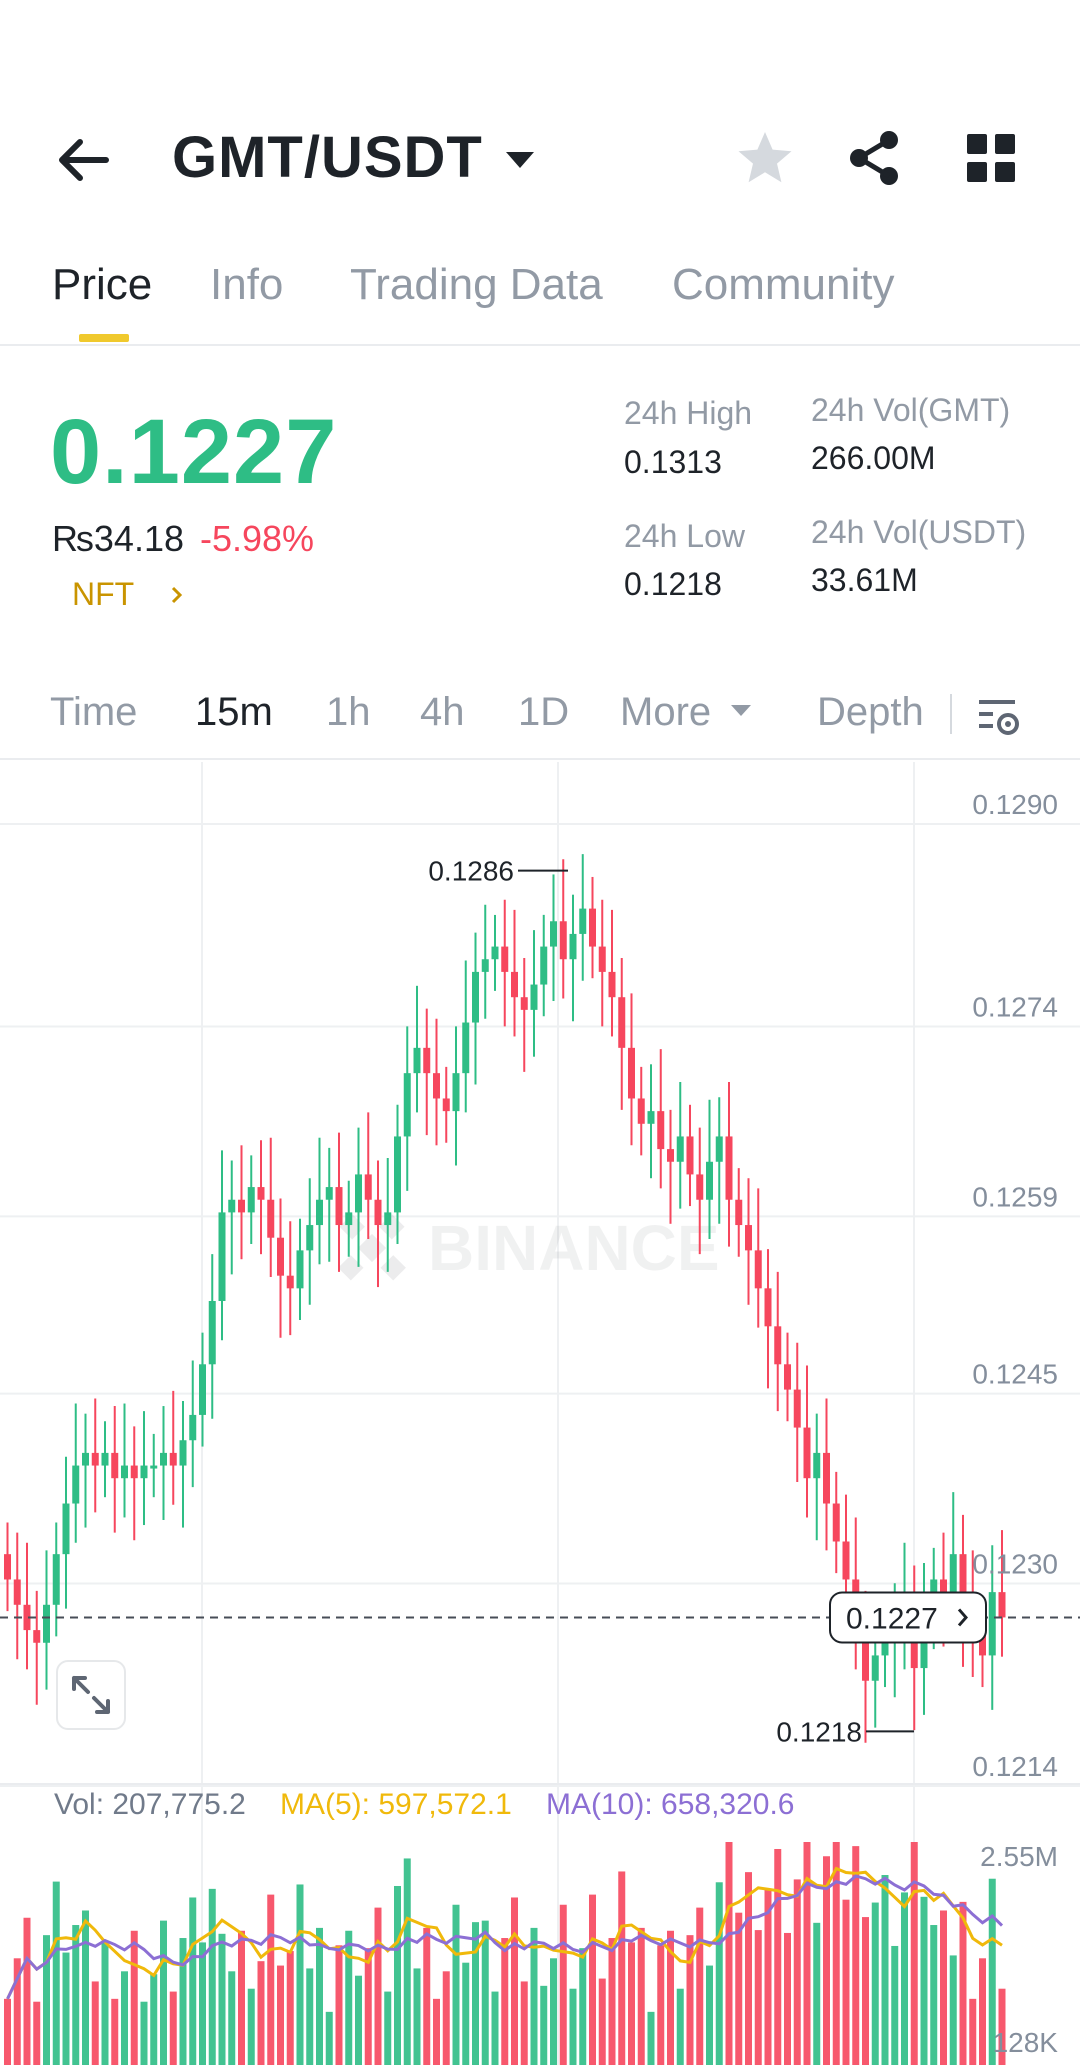  What do you see at coordinates (783, 284) in the screenshot?
I see `tab-community: Community` at bounding box center [783, 284].